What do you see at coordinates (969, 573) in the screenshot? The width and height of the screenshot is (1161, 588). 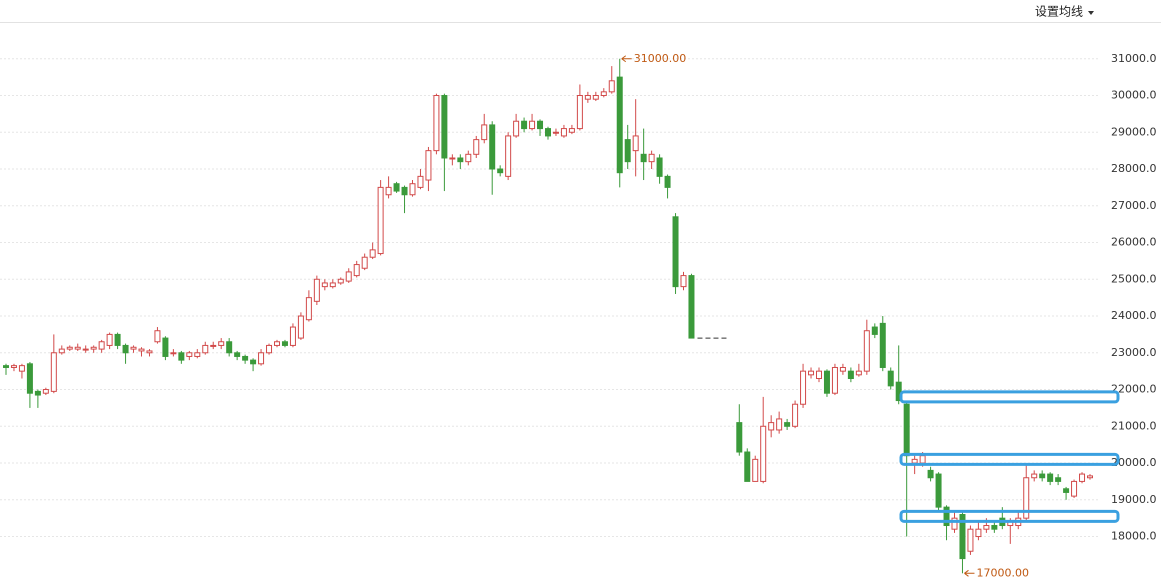 I see `annotation-arrow` at bounding box center [969, 573].